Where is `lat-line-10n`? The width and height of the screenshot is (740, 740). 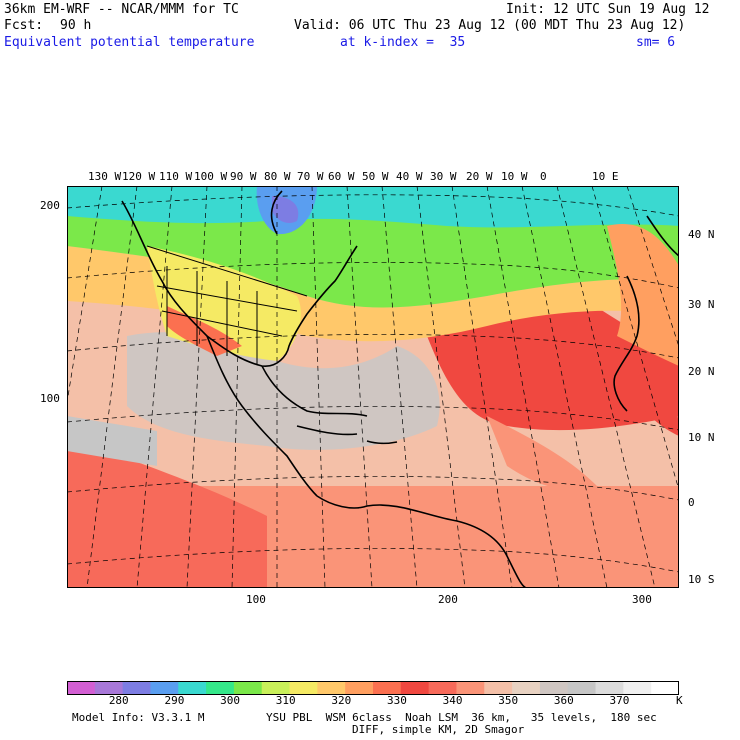
lat-line-10n is located at coordinates (373, 418).